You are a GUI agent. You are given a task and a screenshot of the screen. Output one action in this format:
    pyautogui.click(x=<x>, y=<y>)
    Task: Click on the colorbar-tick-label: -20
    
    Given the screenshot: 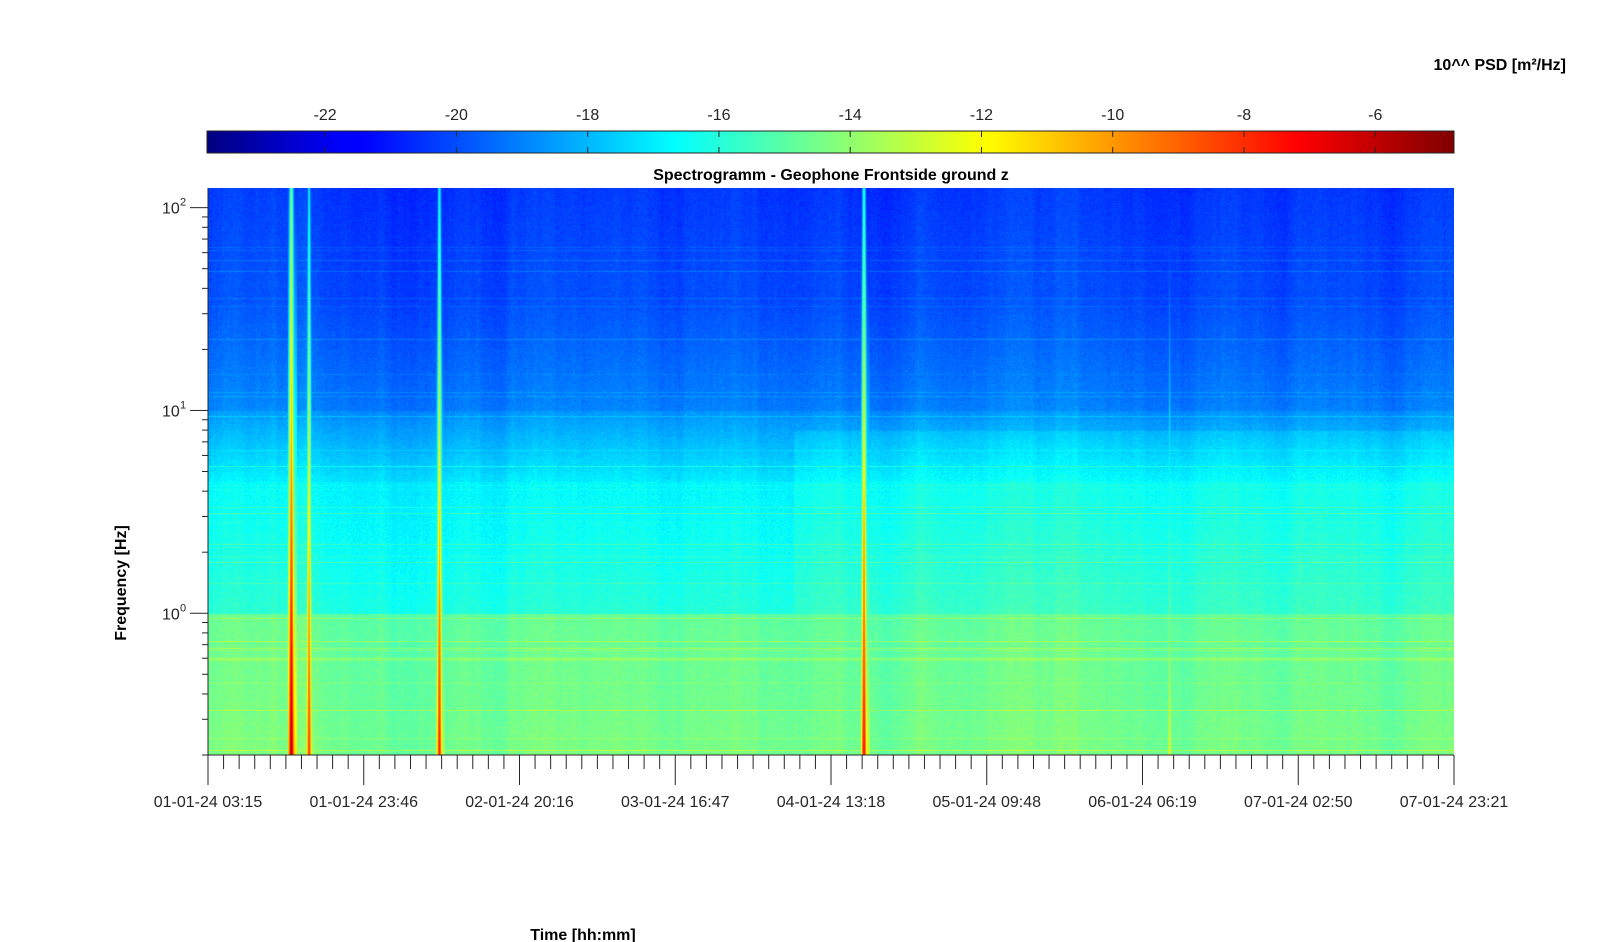 What is the action you would take?
    pyautogui.click(x=456, y=115)
    